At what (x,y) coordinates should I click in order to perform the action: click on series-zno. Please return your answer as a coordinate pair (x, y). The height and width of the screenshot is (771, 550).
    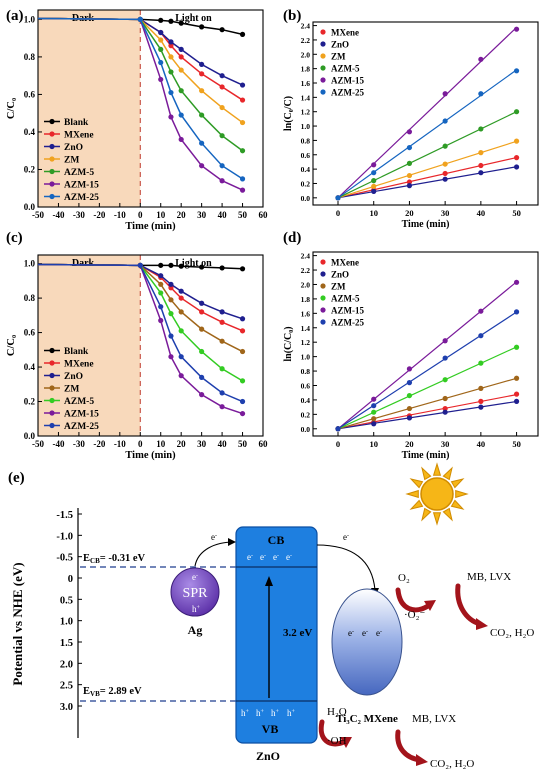
    Looking at the image, I should click on (427, 182).